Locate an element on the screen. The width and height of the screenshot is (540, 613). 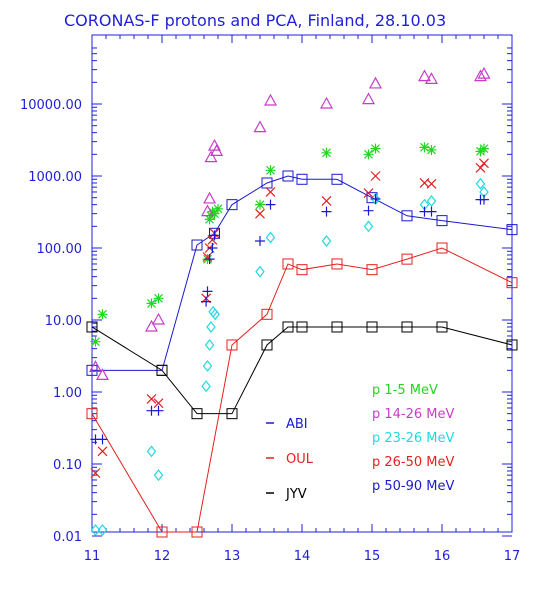
line-series-jyv is located at coordinates (302, 370).